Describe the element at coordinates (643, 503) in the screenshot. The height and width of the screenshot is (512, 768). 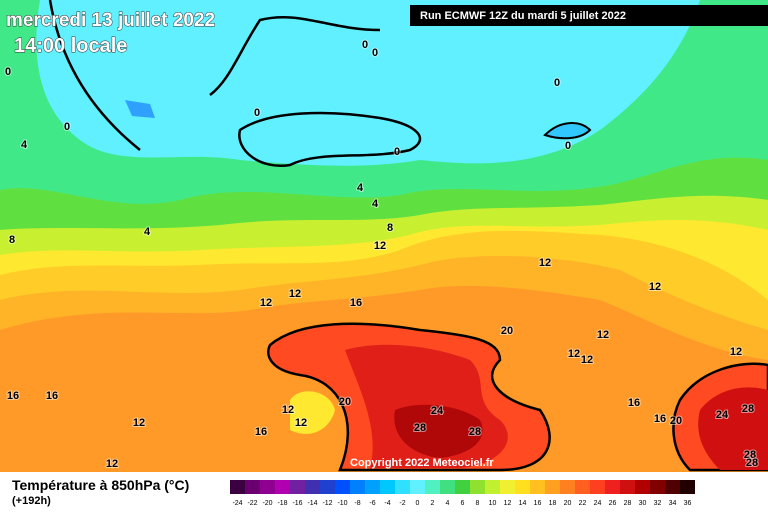
I see `scale-label: 30` at that location.